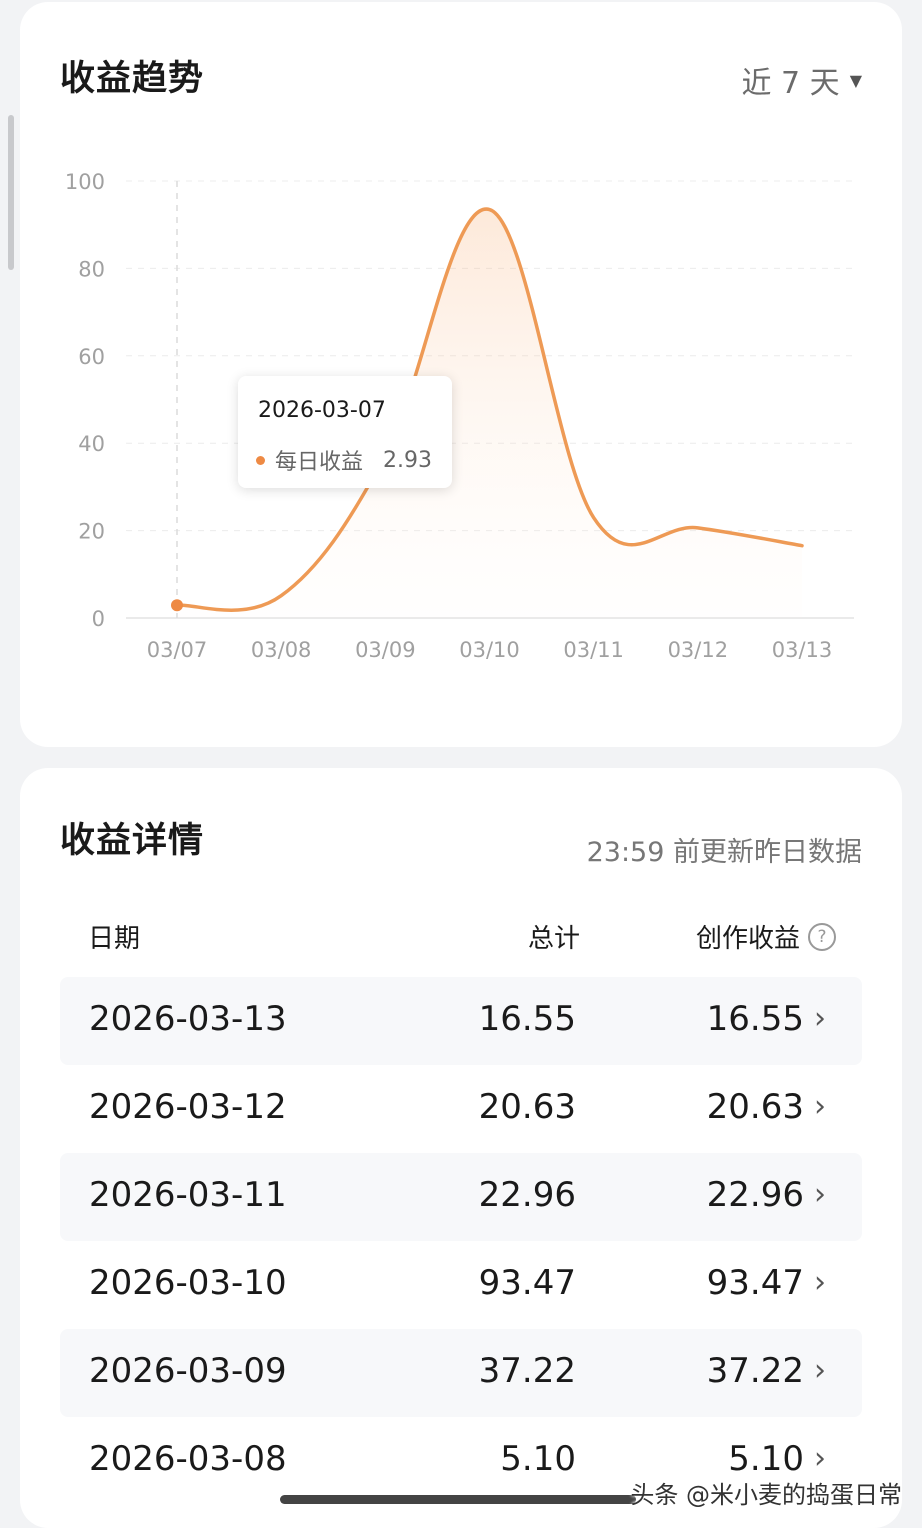  Describe the element at coordinates (593, 650) in the screenshot. I see `x-tick-label: 03/11` at that location.